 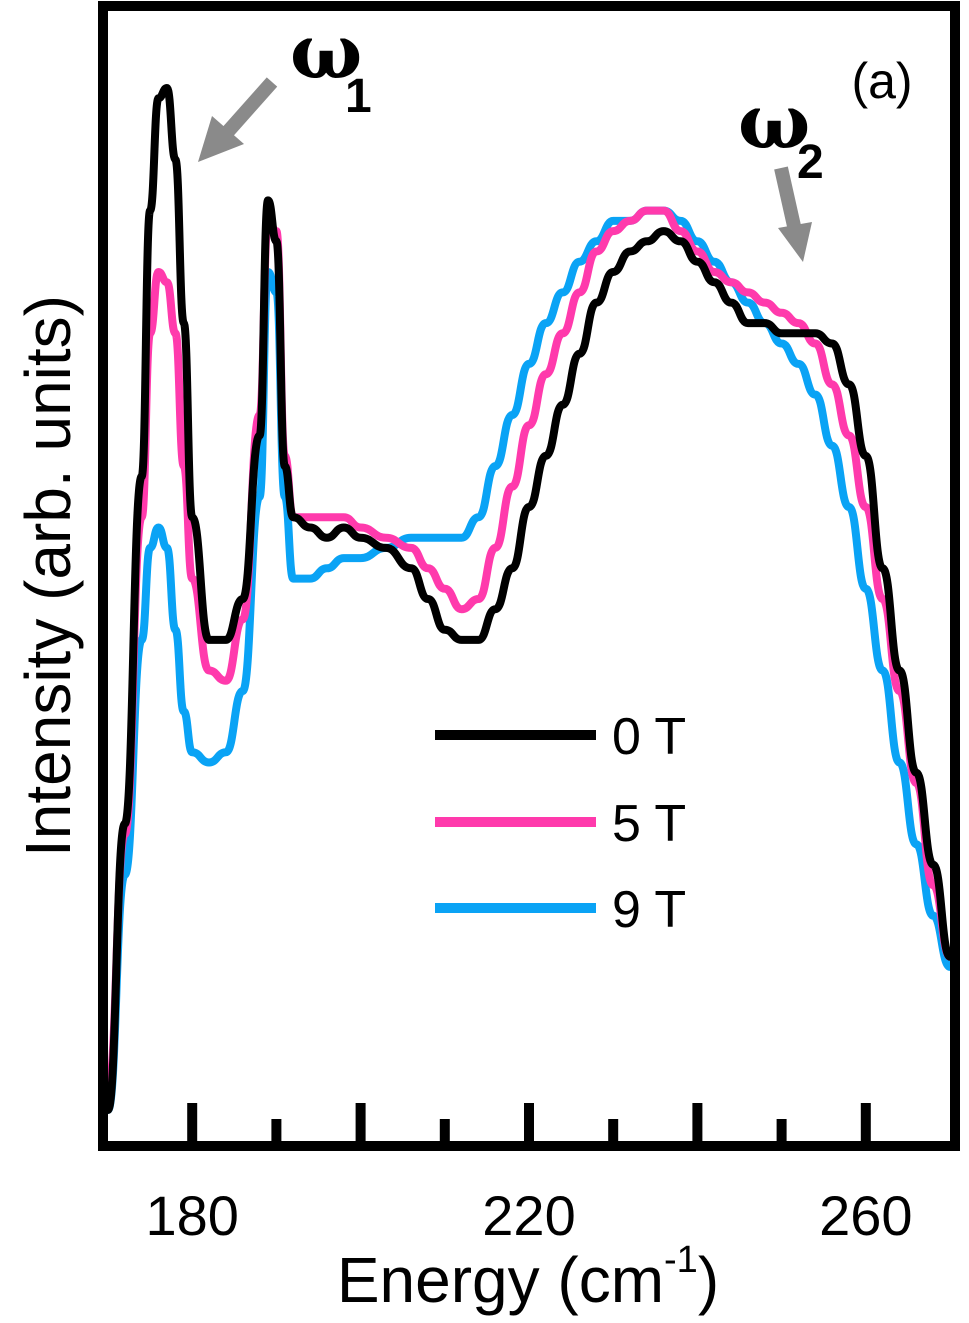 What do you see at coordinates (649, 910) in the screenshot?
I see `legend-label-9t: 9 T` at bounding box center [649, 910].